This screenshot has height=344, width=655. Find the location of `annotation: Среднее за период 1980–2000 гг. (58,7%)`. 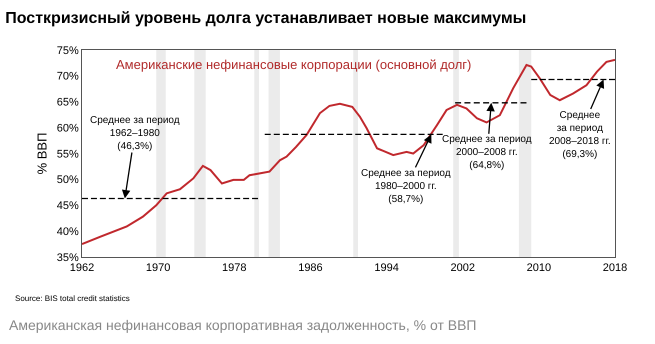

annotation: Среднее за период 1980–2000 гг. (58,7%) is located at coordinates (406, 186).